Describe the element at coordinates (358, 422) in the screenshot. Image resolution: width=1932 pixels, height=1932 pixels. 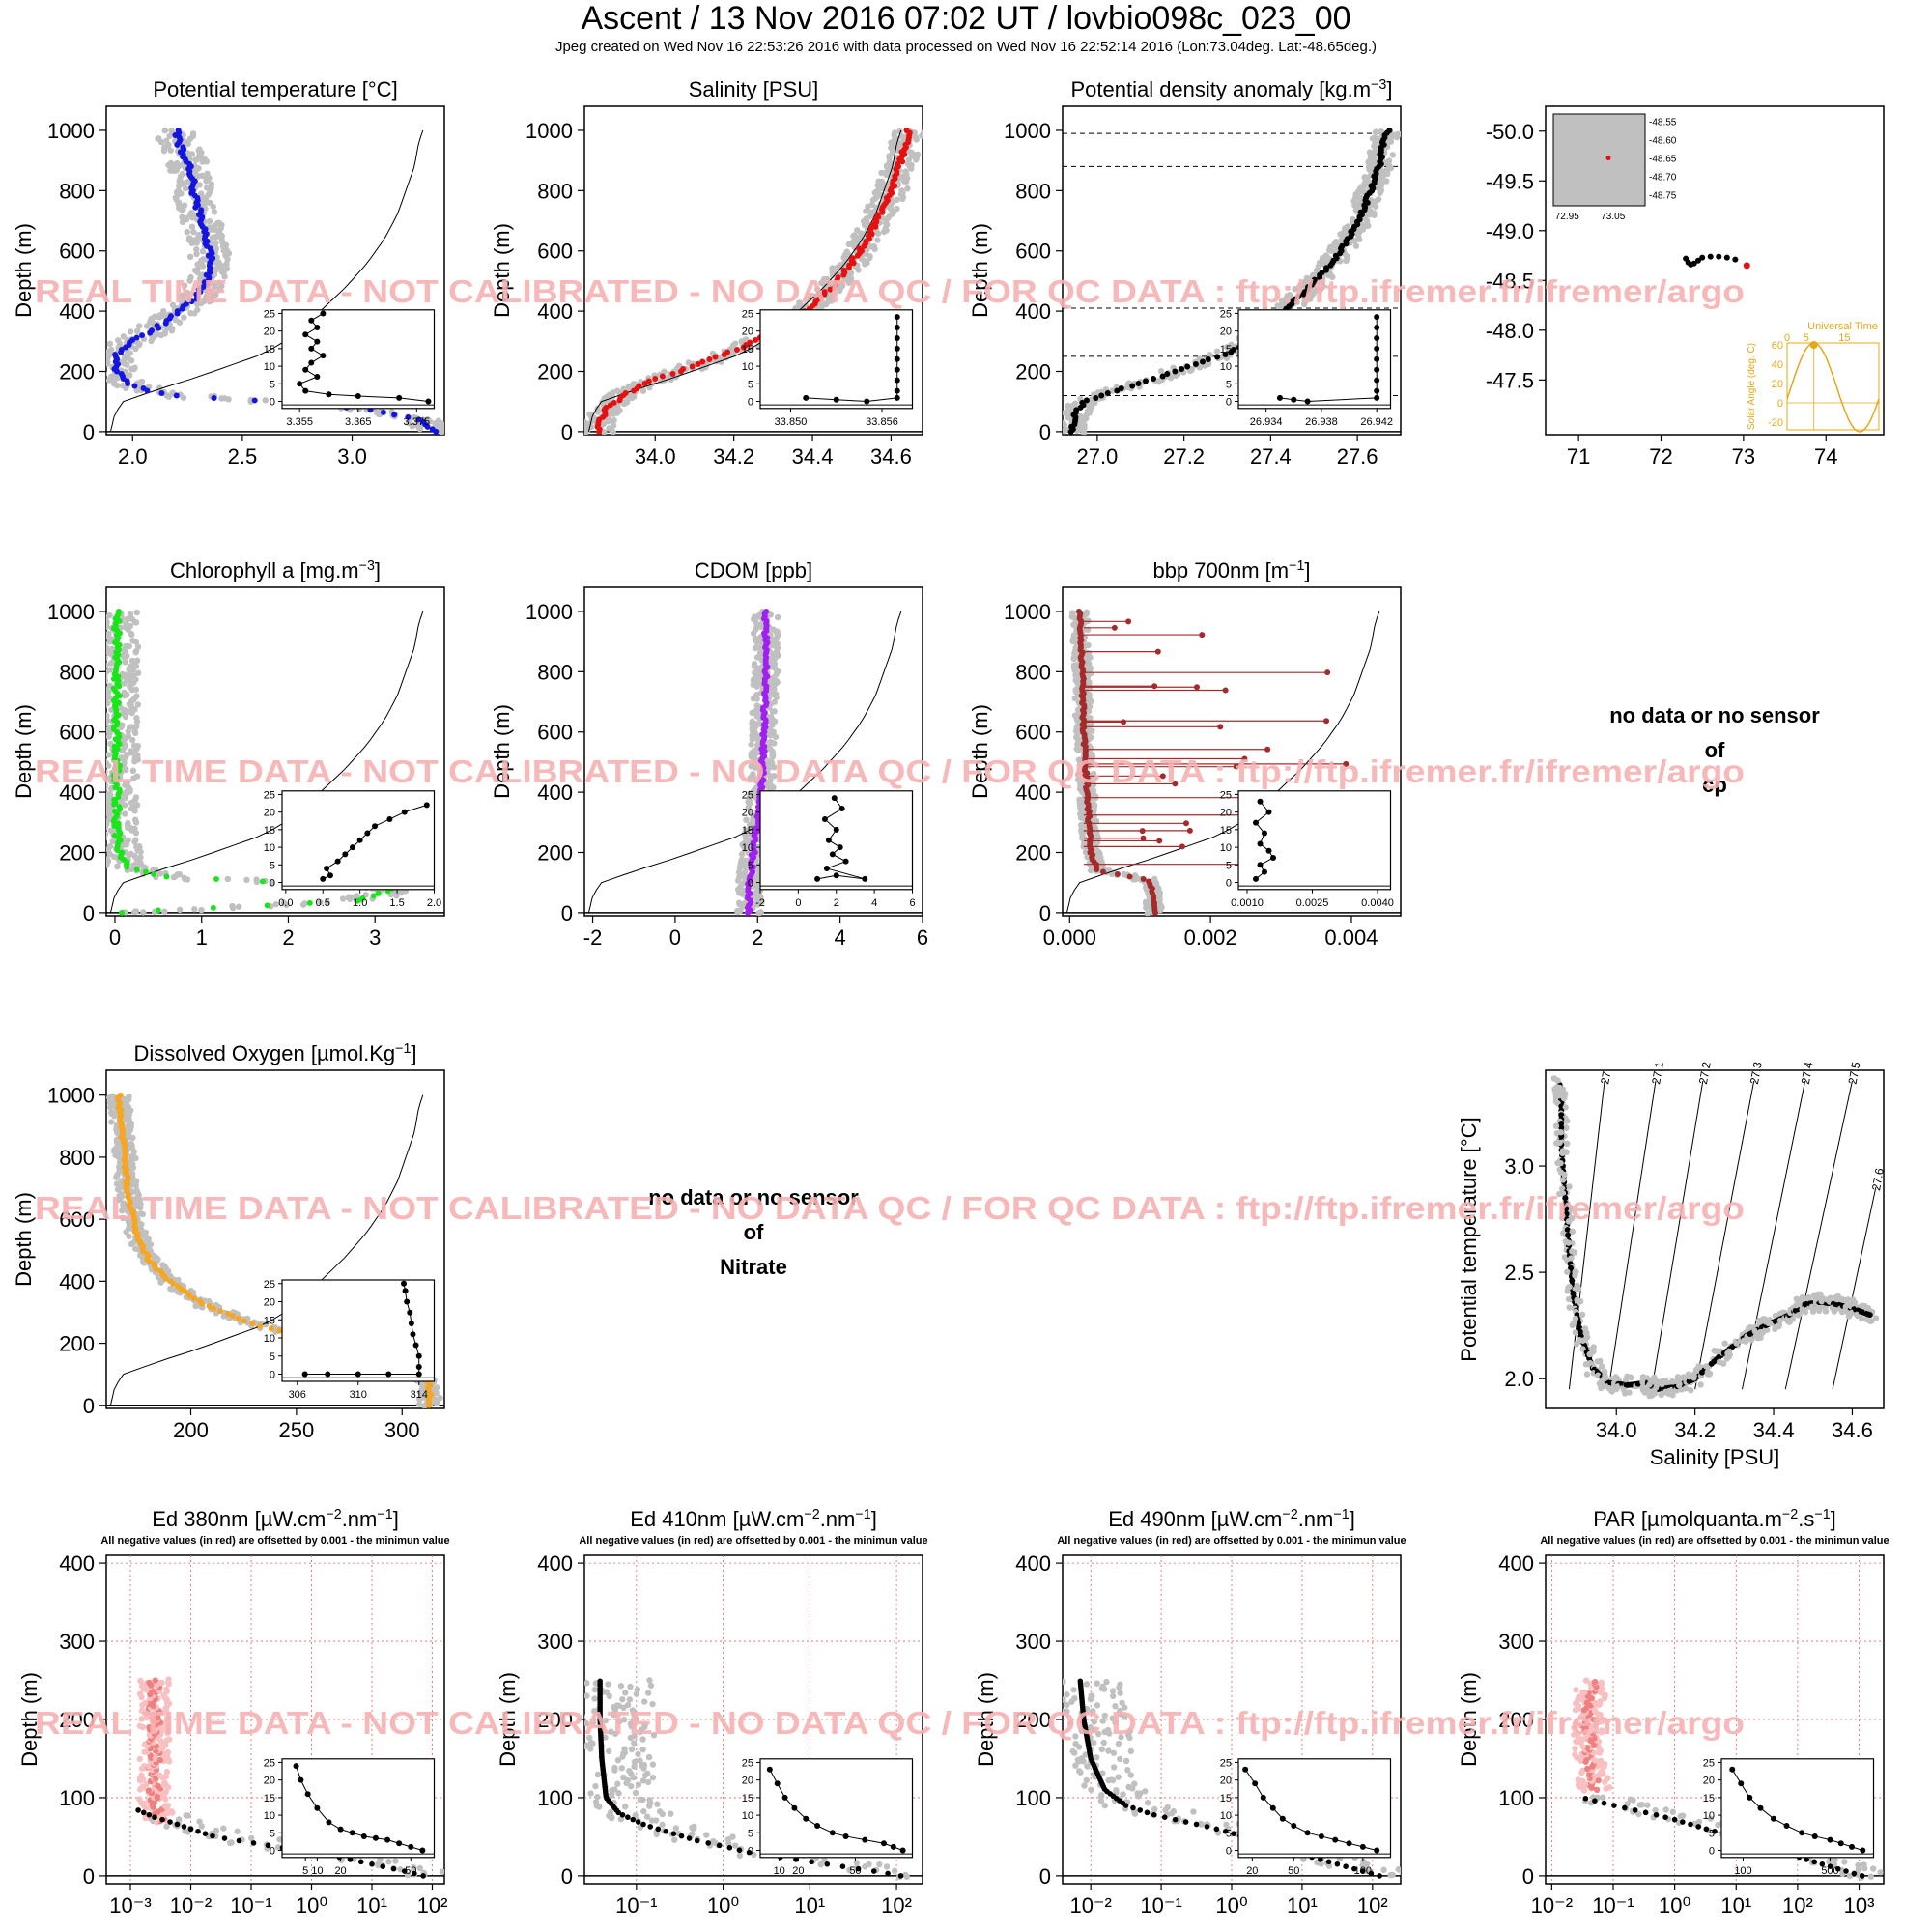
I see `inset-x-tick-label: 3.365` at that location.